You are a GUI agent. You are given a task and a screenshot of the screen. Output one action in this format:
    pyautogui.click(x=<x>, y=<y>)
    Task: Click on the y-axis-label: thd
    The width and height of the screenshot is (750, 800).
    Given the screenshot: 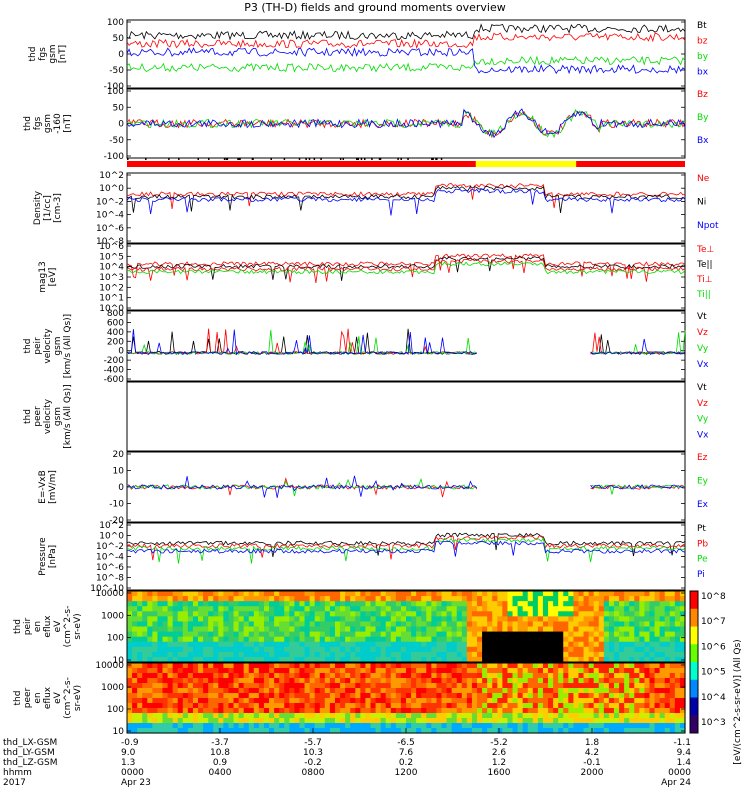 What is the action you would take?
    pyautogui.click(x=28, y=346)
    